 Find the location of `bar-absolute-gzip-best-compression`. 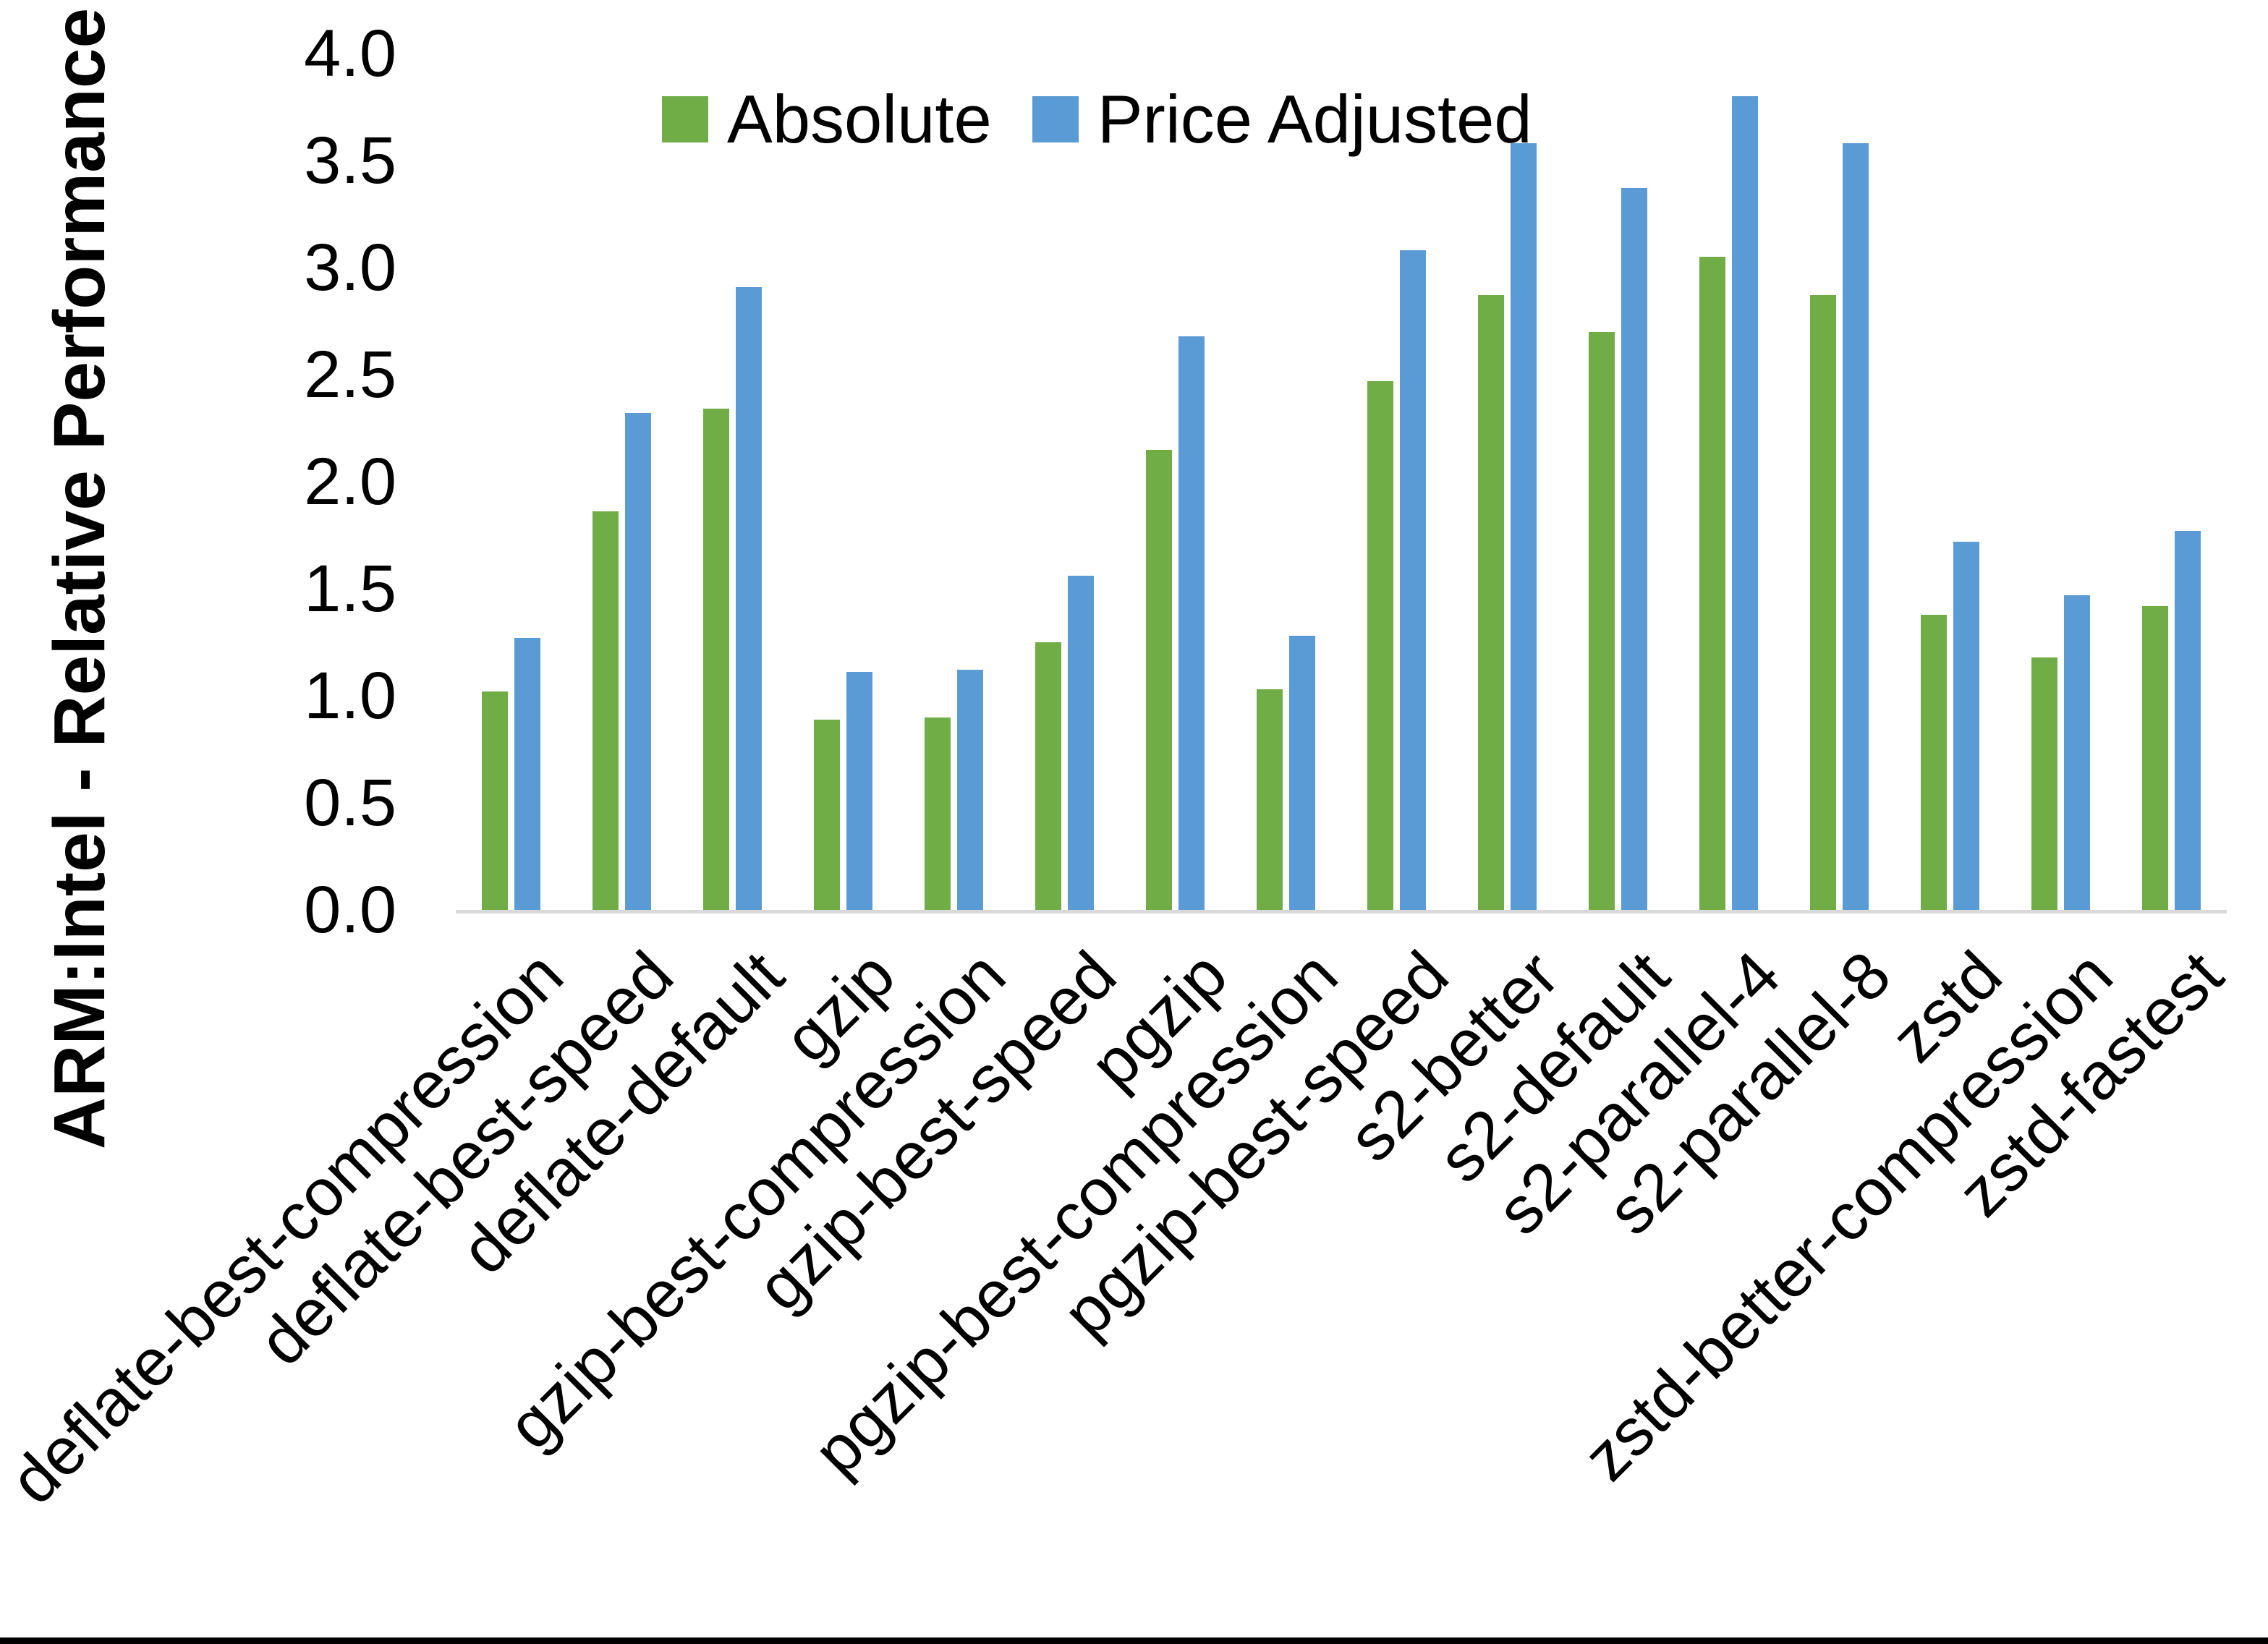

bar-absolute-gzip-best-compression is located at coordinates (938, 813).